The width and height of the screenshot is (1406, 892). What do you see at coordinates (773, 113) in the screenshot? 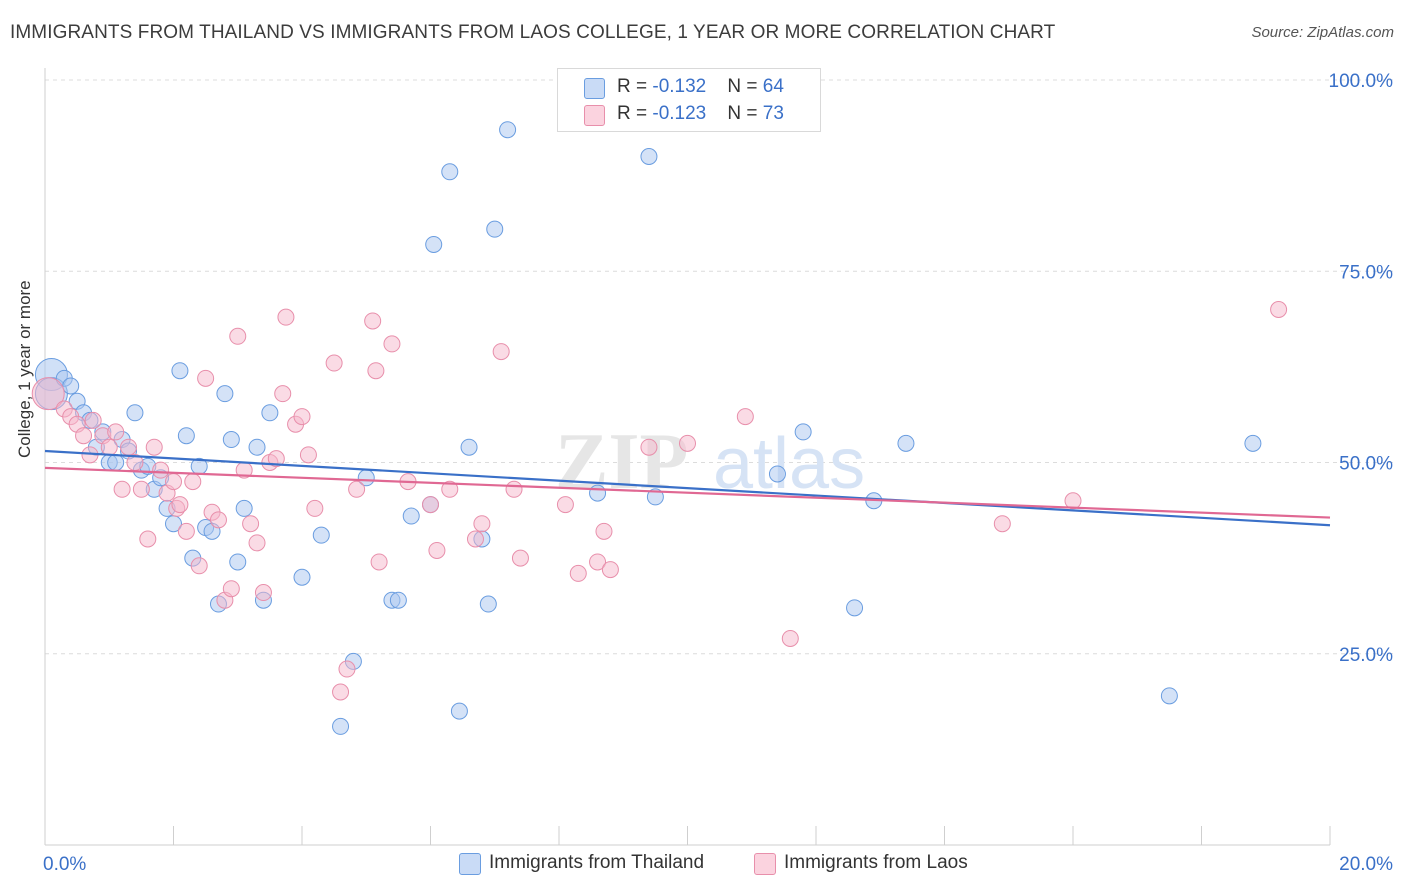
I see `legend-n-value: 73` at bounding box center [773, 113].